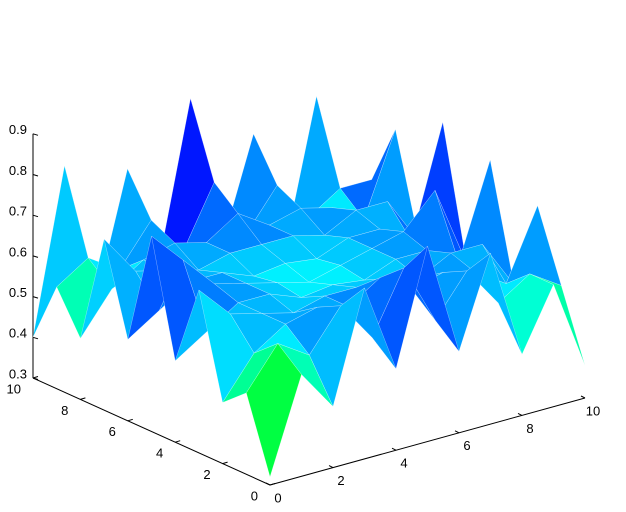 This screenshot has width=626, height=512. What do you see at coordinates (427, 441) in the screenshot?
I see `x-axis` at bounding box center [427, 441].